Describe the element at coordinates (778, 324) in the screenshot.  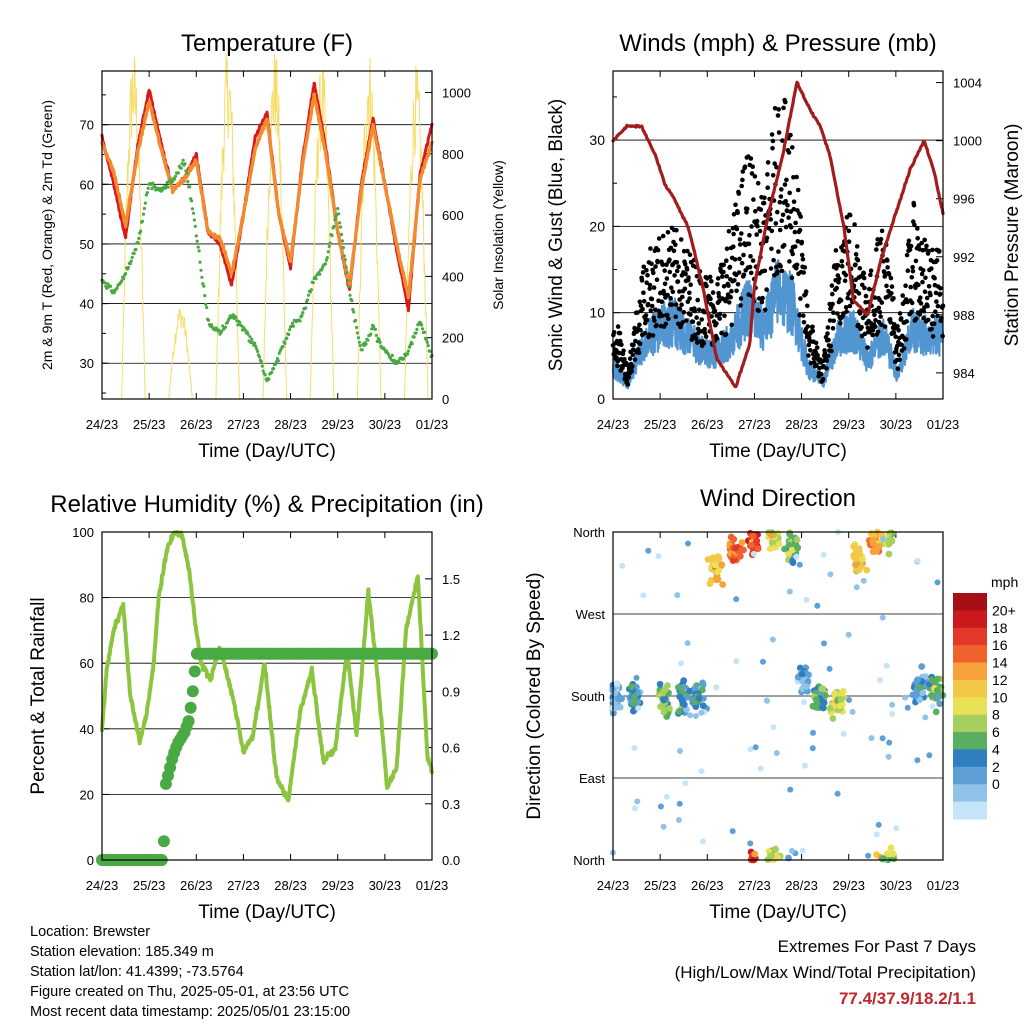
I see `sonic-wind-line` at that location.